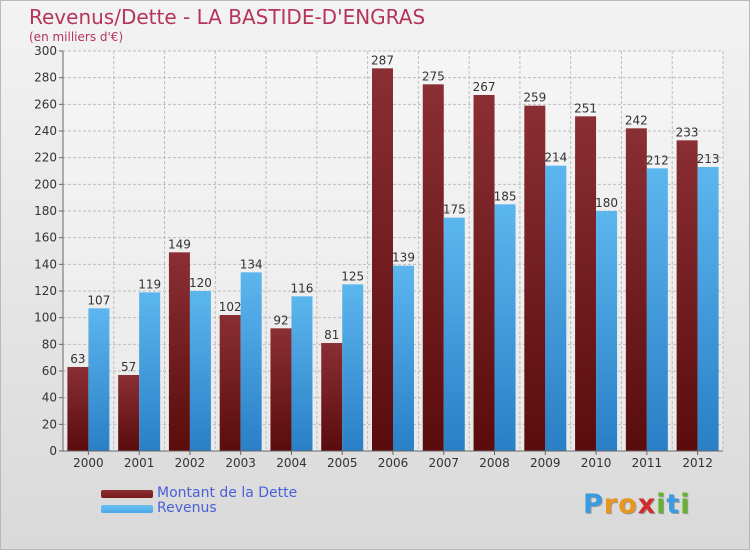 The width and height of the screenshot is (750, 550). Describe the element at coordinates (45, 131) in the screenshot. I see `y-tick-label: 240` at that location.